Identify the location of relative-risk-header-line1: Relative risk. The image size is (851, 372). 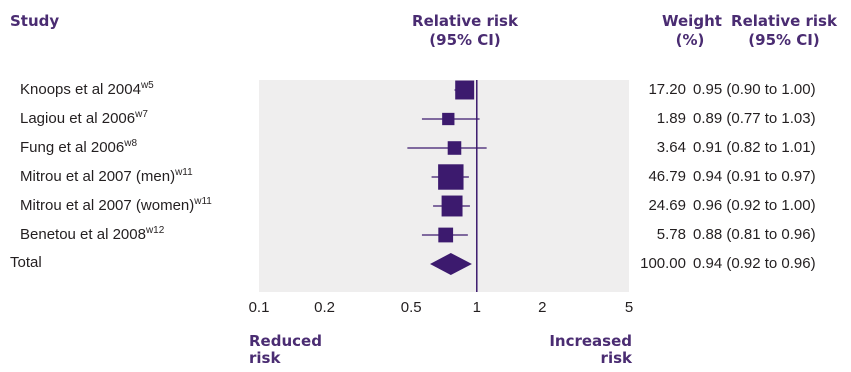
(465, 21).